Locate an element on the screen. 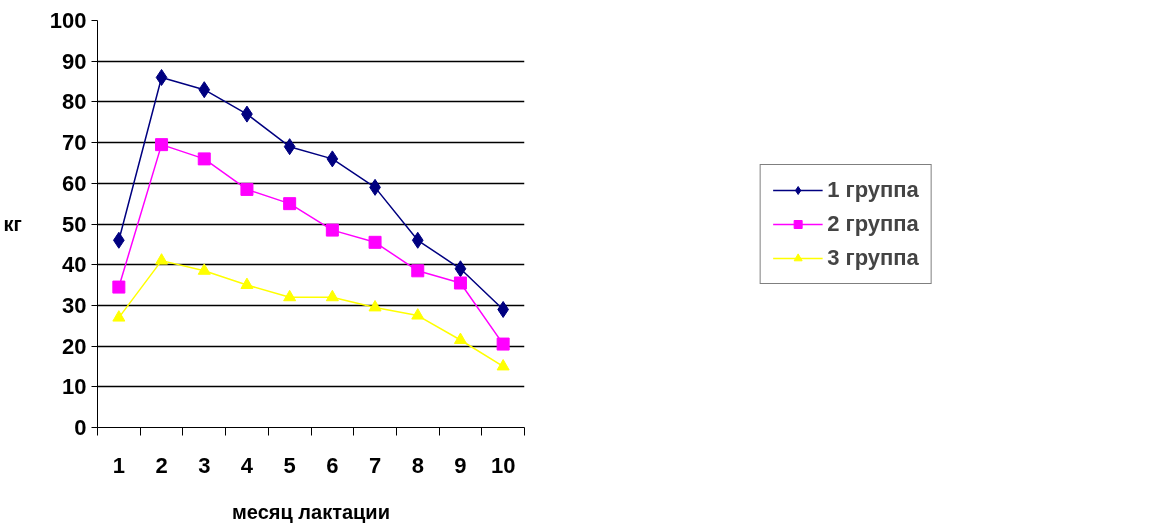 The height and width of the screenshot is (525, 1167). y-tick-label: 80 is located at coordinates (74, 102).